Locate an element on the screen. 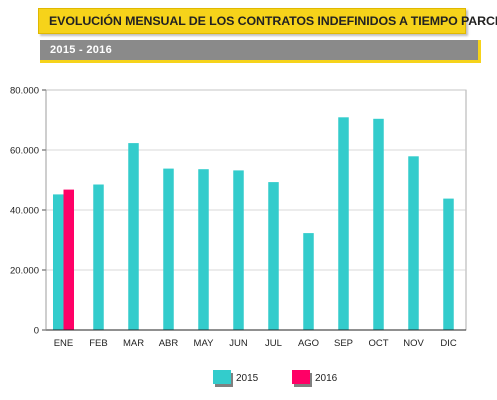 This screenshot has width=497, height=400. legend-label-2016: 2016 is located at coordinates (326, 378).